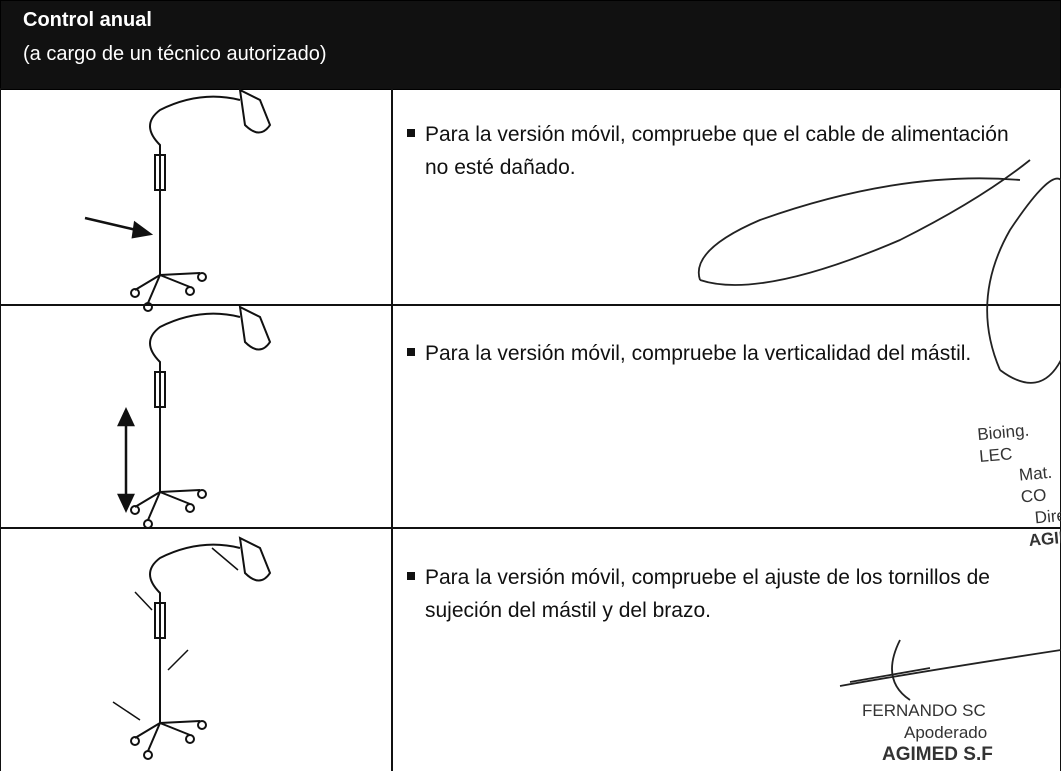 This screenshot has height=771, width=1061. Describe the element at coordinates (946, 732) in the screenshot. I see `stamp-line: Apoderado` at that location.